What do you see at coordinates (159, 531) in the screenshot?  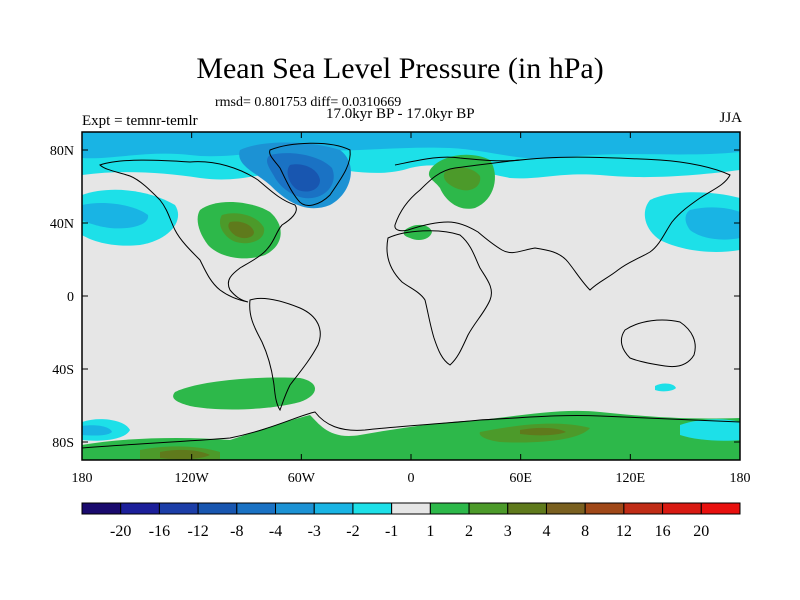 I see `colorbar-label: -16` at bounding box center [159, 531].